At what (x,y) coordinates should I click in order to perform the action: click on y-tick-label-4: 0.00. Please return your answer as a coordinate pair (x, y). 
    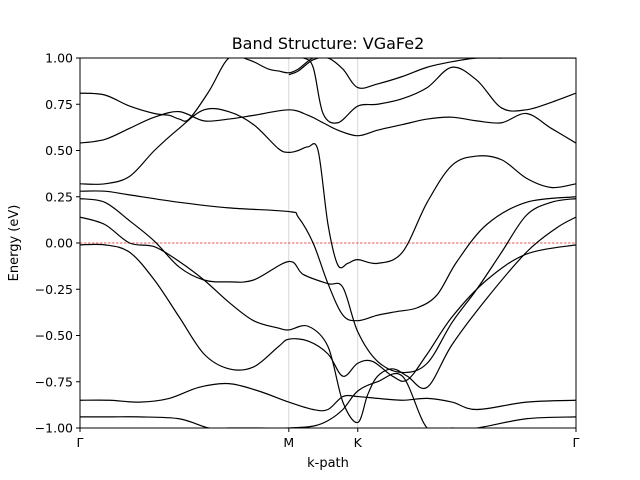
    Looking at the image, I should click on (59, 243).